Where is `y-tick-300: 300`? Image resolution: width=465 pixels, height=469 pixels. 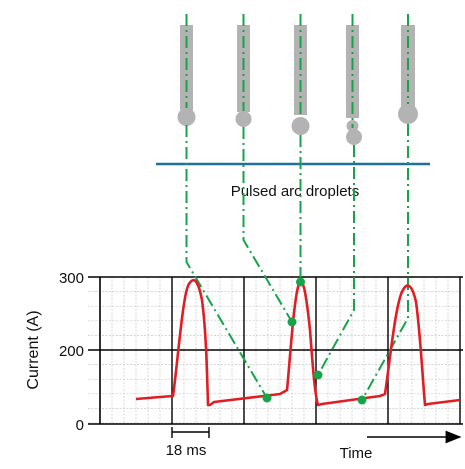 y-tick-300: 300 is located at coordinates (71, 278).